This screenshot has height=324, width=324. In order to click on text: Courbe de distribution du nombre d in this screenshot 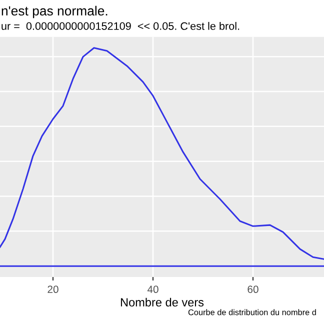, I will do `click(252, 312)`.